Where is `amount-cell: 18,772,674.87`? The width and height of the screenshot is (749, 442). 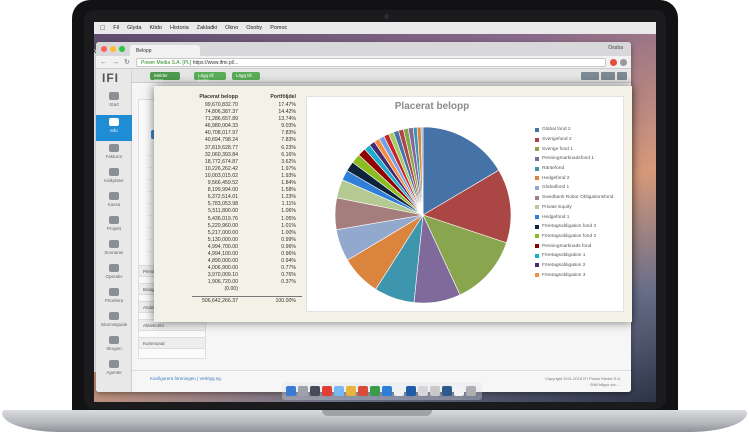 amount-cell: 18,772,674.87 is located at coordinates (221, 161).